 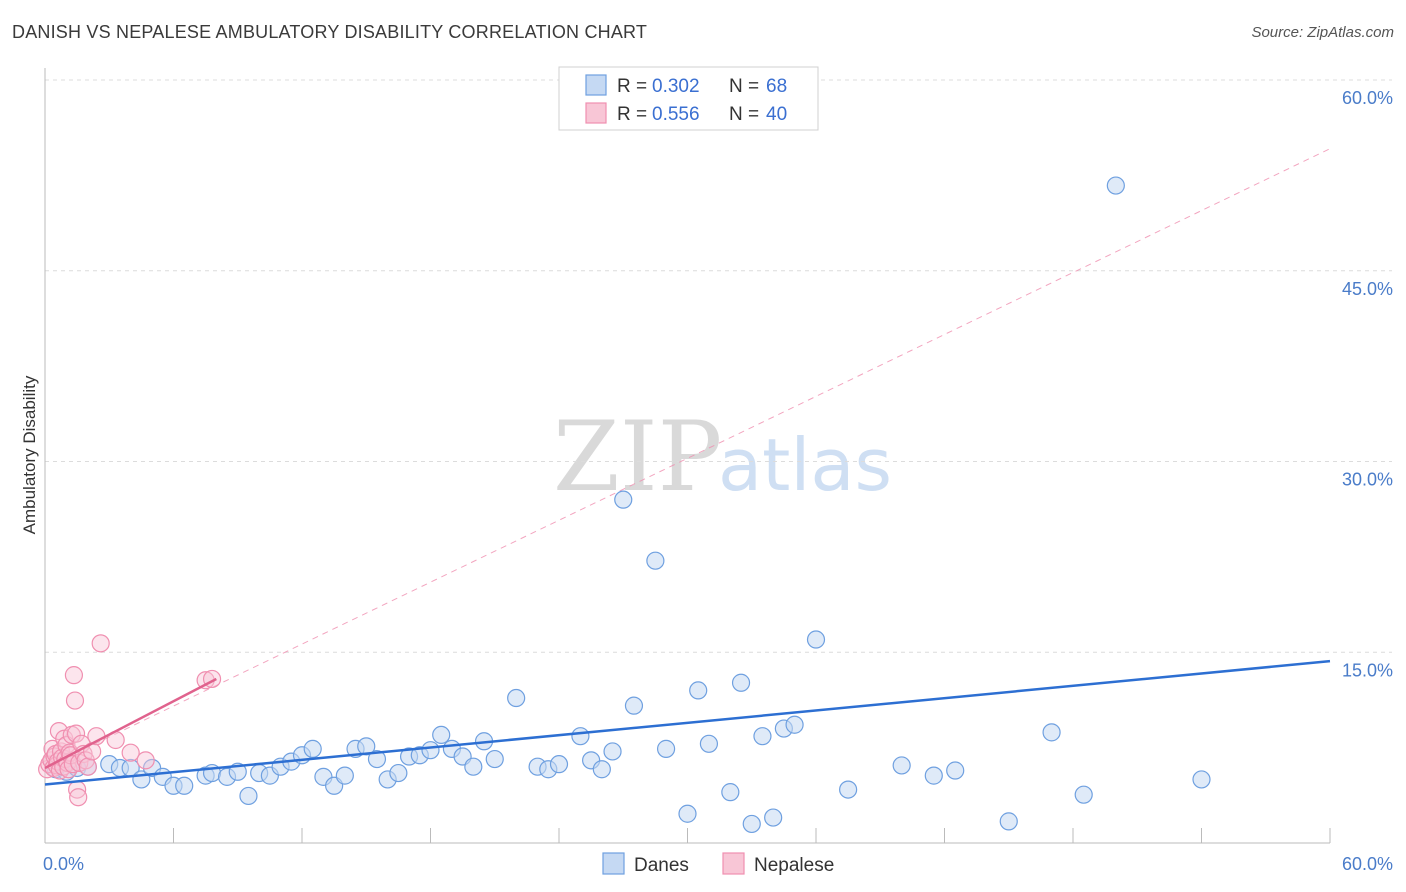 What do you see at coordinates (776, 114) in the screenshot?
I see `legend-n-value: 40` at bounding box center [776, 114].